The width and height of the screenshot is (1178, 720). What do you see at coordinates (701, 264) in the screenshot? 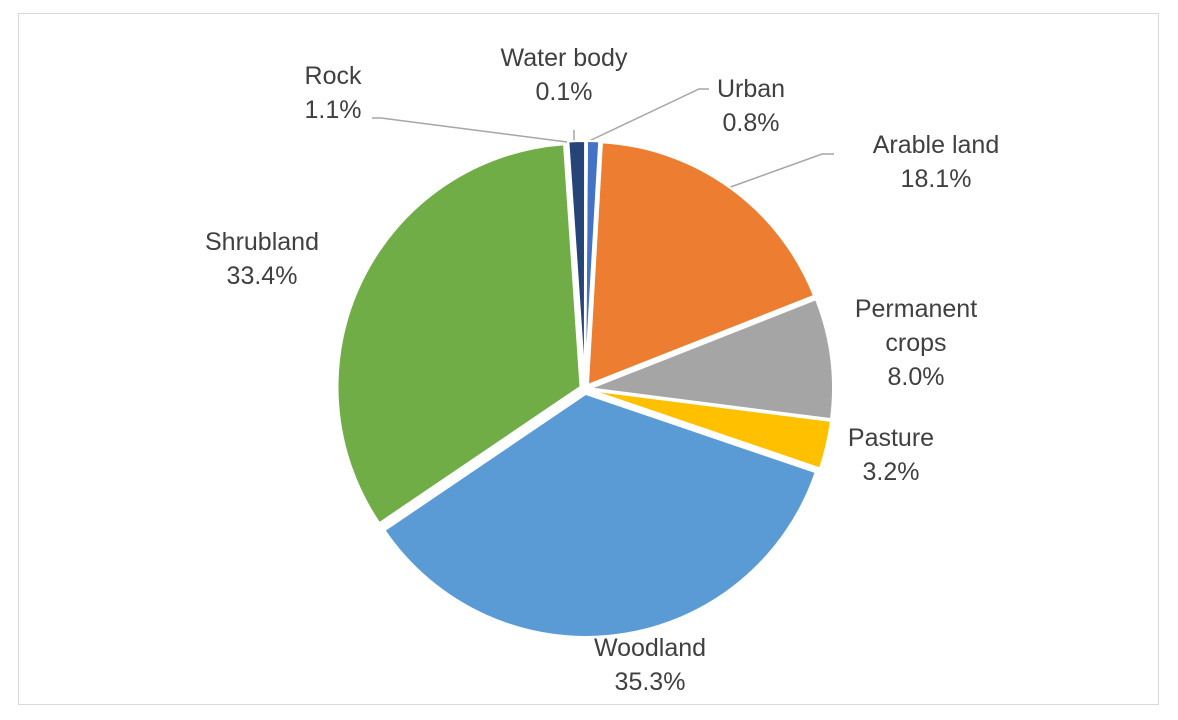
I see `pie-slice-arable-land` at bounding box center [701, 264].